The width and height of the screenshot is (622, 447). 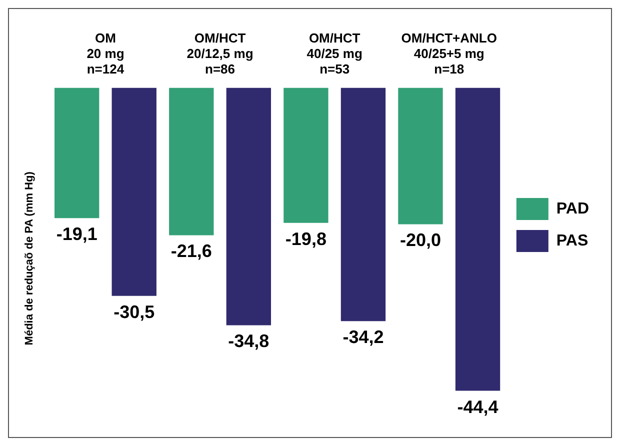 I want to click on legend-label: PAS, so click(x=572, y=241).